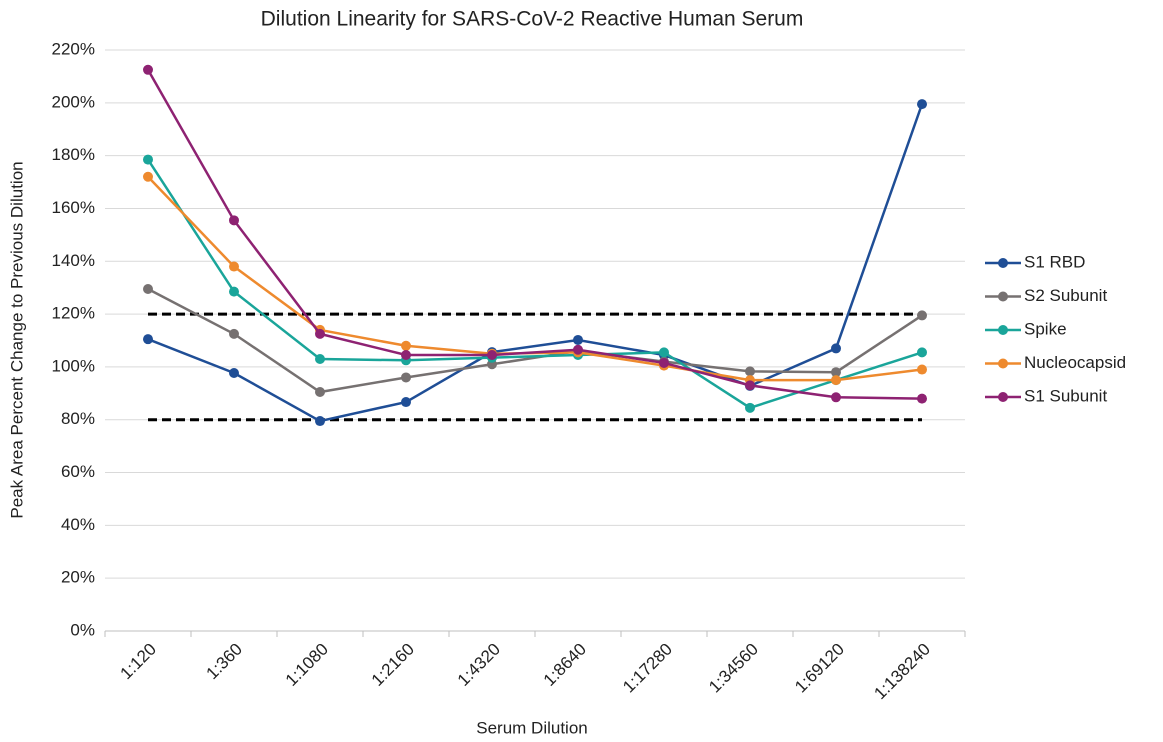  I want to click on y-tick-label: 160%, so click(73, 207).